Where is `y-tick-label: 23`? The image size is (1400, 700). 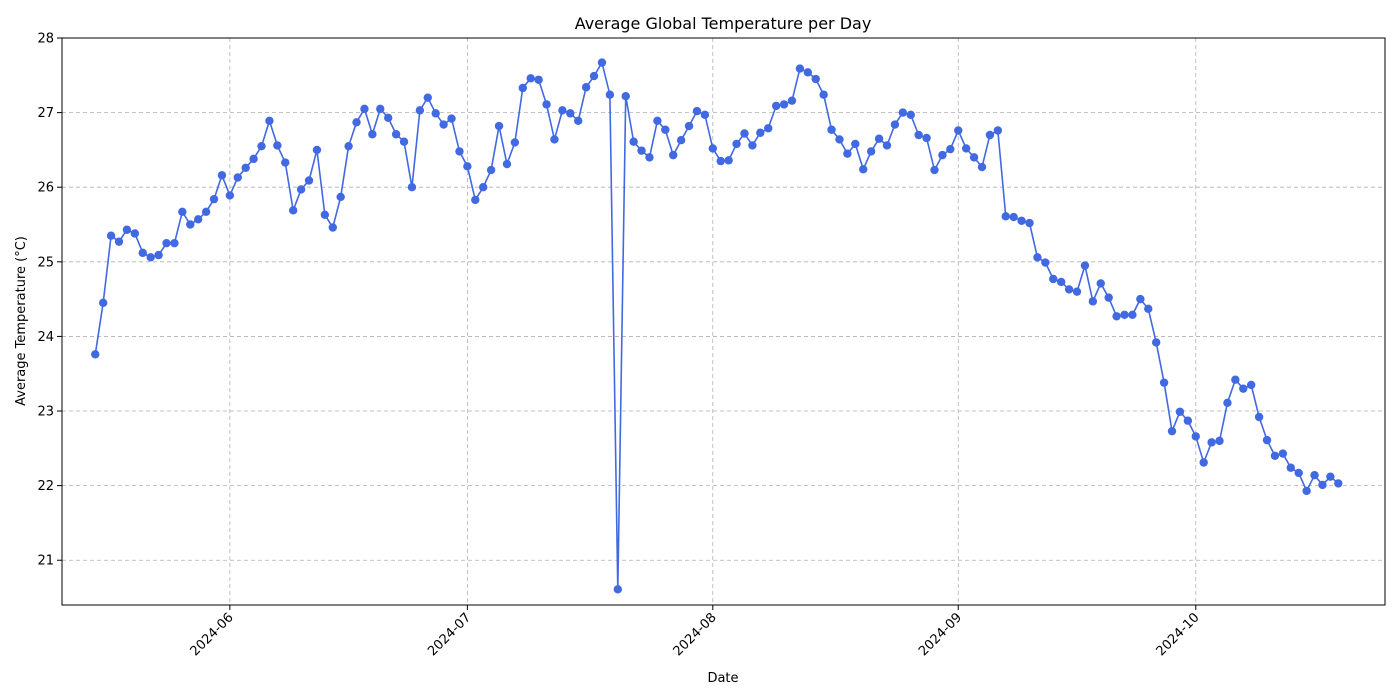 y-tick-label: 23 is located at coordinates (45, 412).